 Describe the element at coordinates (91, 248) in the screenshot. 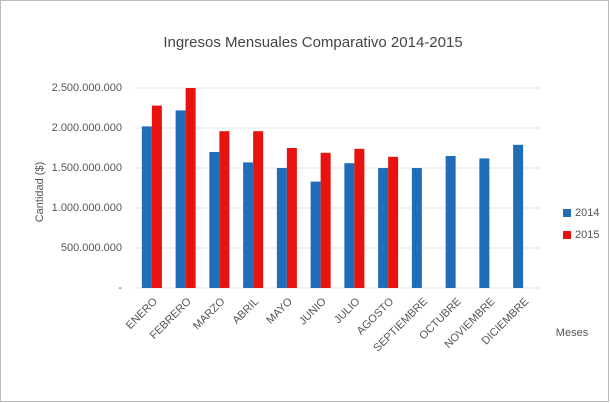

I see `y-tick-label: 500.000.000` at that location.